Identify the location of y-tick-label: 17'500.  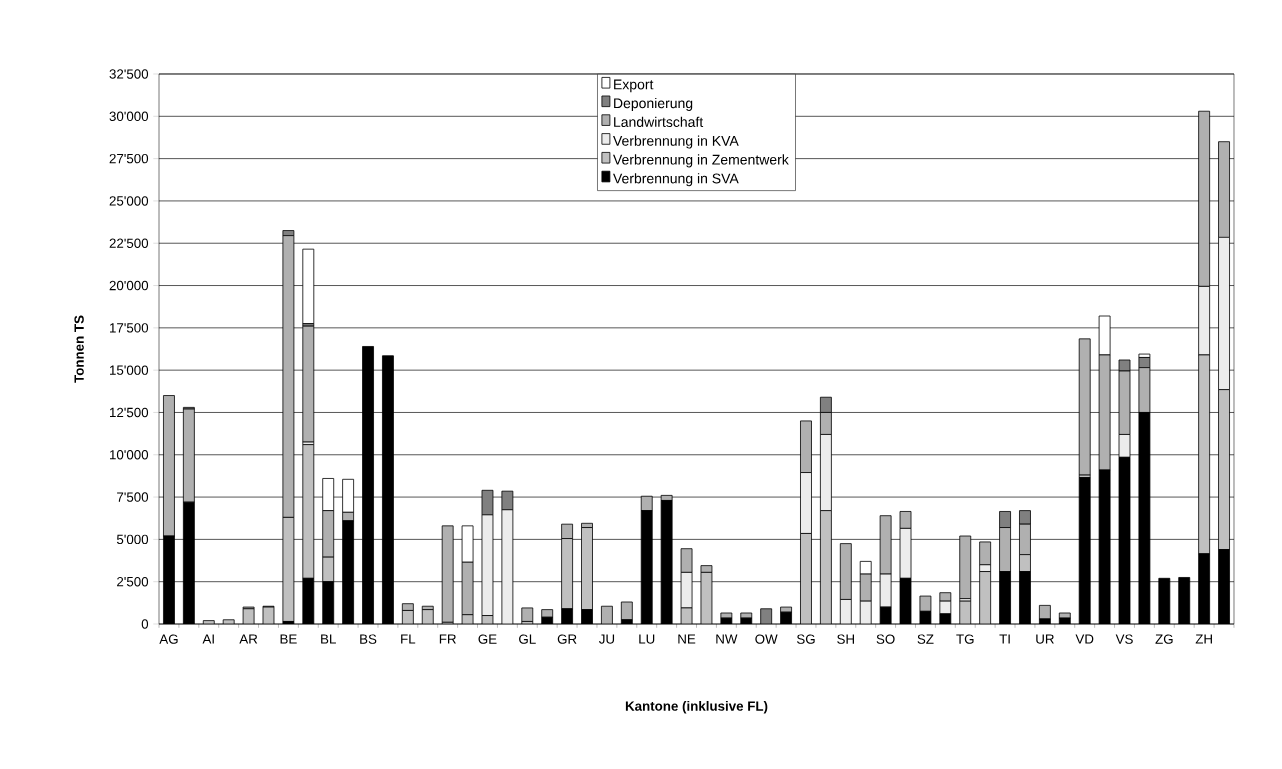
(129, 328).